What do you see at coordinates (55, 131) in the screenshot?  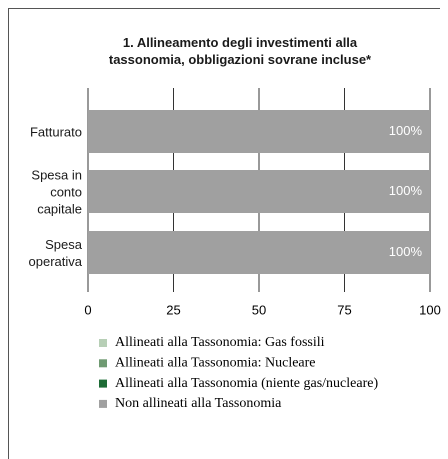 I see `y-tick-label: Fatturato` at bounding box center [55, 131].